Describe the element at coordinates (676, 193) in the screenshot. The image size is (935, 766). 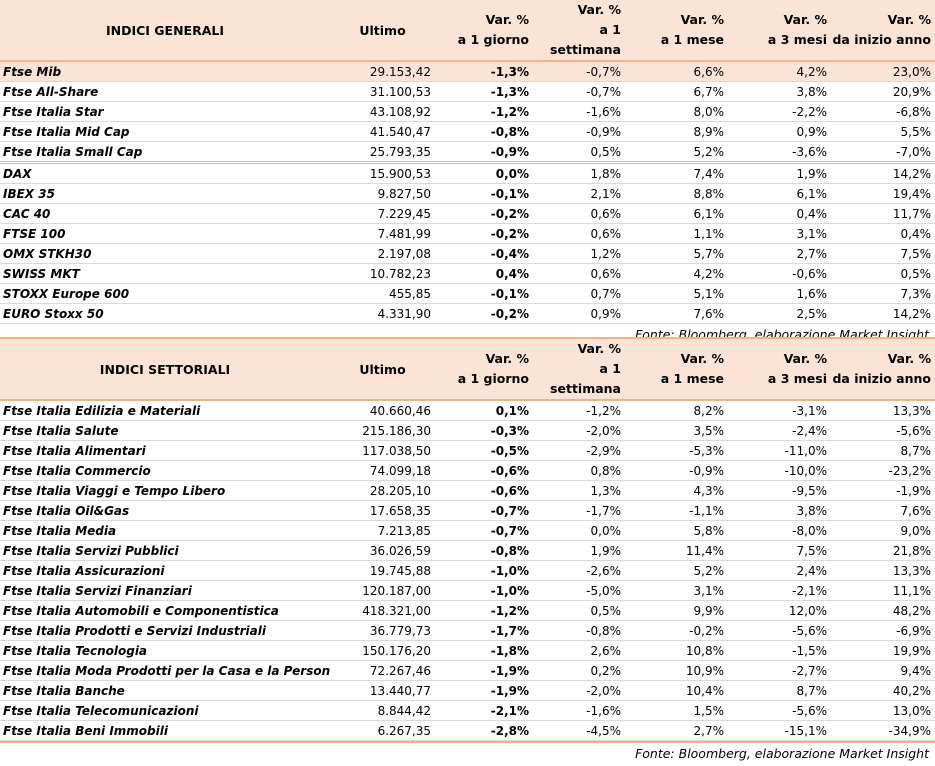
I see `change-1-month: 8,8%` at that location.